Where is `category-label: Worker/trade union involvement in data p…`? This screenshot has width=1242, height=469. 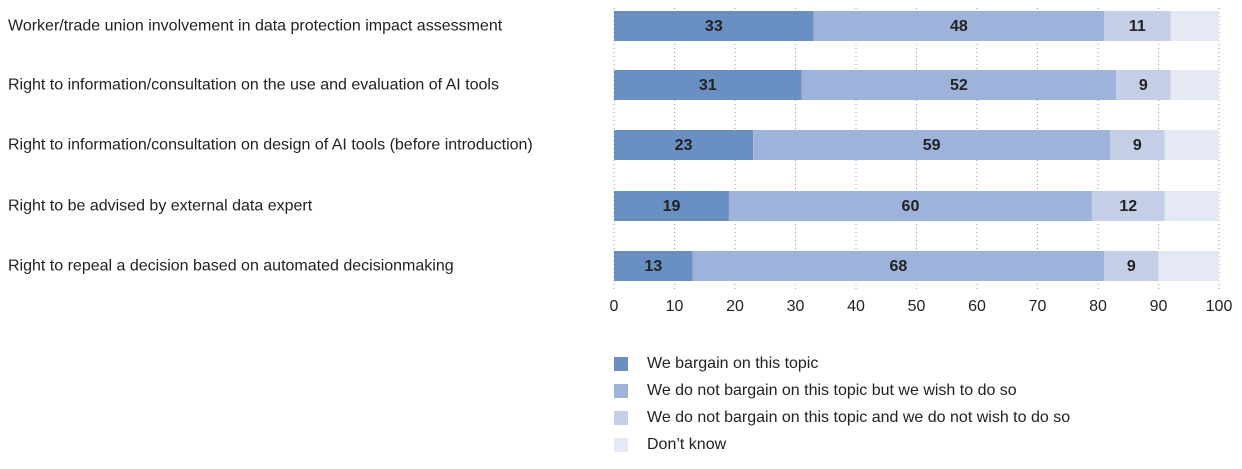 category-label: Worker/trade union involvement in data p… is located at coordinates (255, 26).